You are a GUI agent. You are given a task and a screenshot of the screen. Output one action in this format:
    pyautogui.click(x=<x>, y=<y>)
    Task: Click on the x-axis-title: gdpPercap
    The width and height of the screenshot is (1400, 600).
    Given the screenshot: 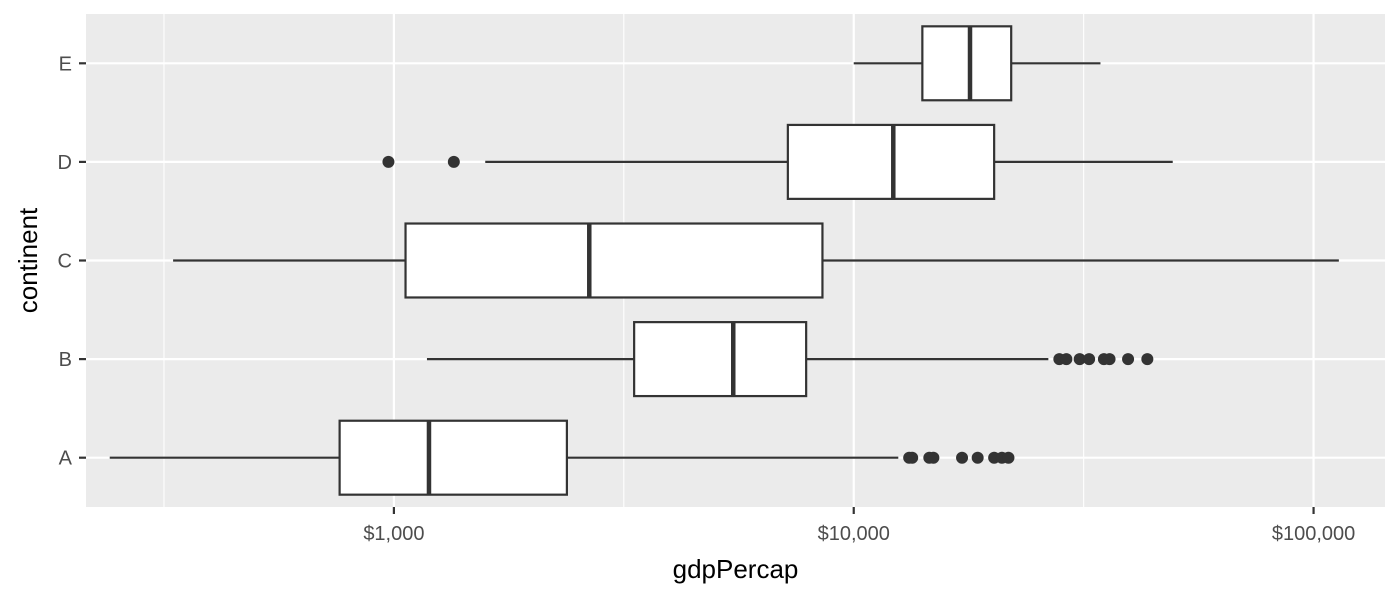 What is the action you would take?
    pyautogui.click(x=736, y=569)
    